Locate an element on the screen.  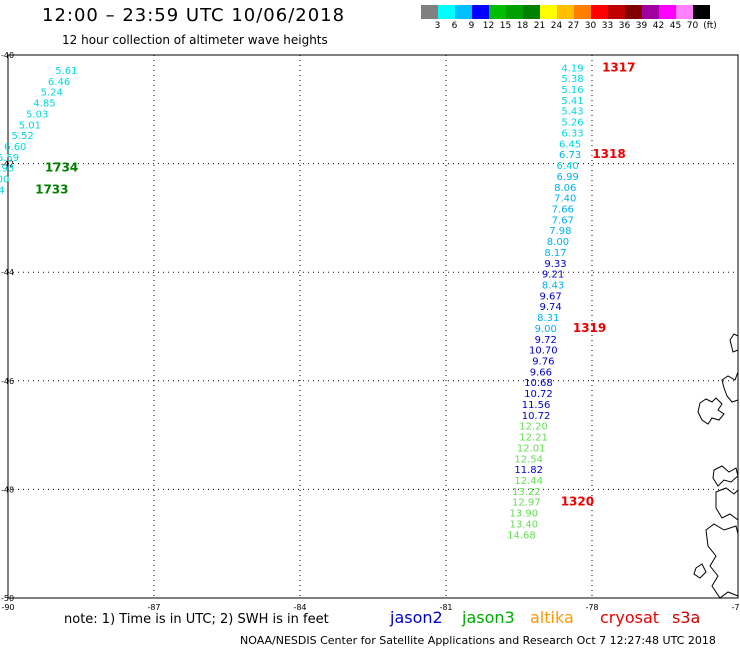
x-axis-tick-label: -87 is located at coordinates (153, 607).